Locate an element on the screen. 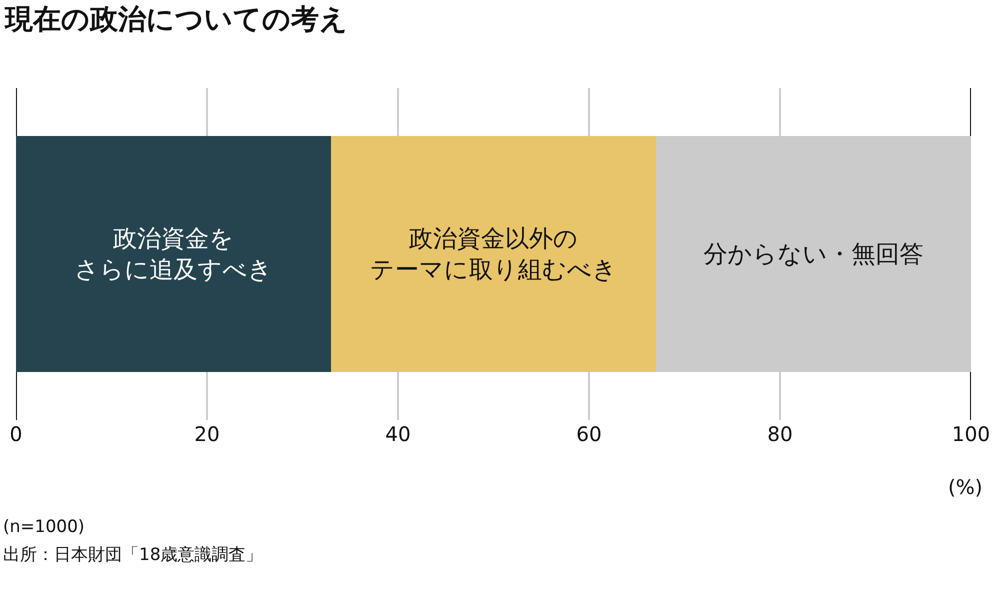 The width and height of the screenshot is (1000, 600). x-tick-label: 20 is located at coordinates (207, 434).